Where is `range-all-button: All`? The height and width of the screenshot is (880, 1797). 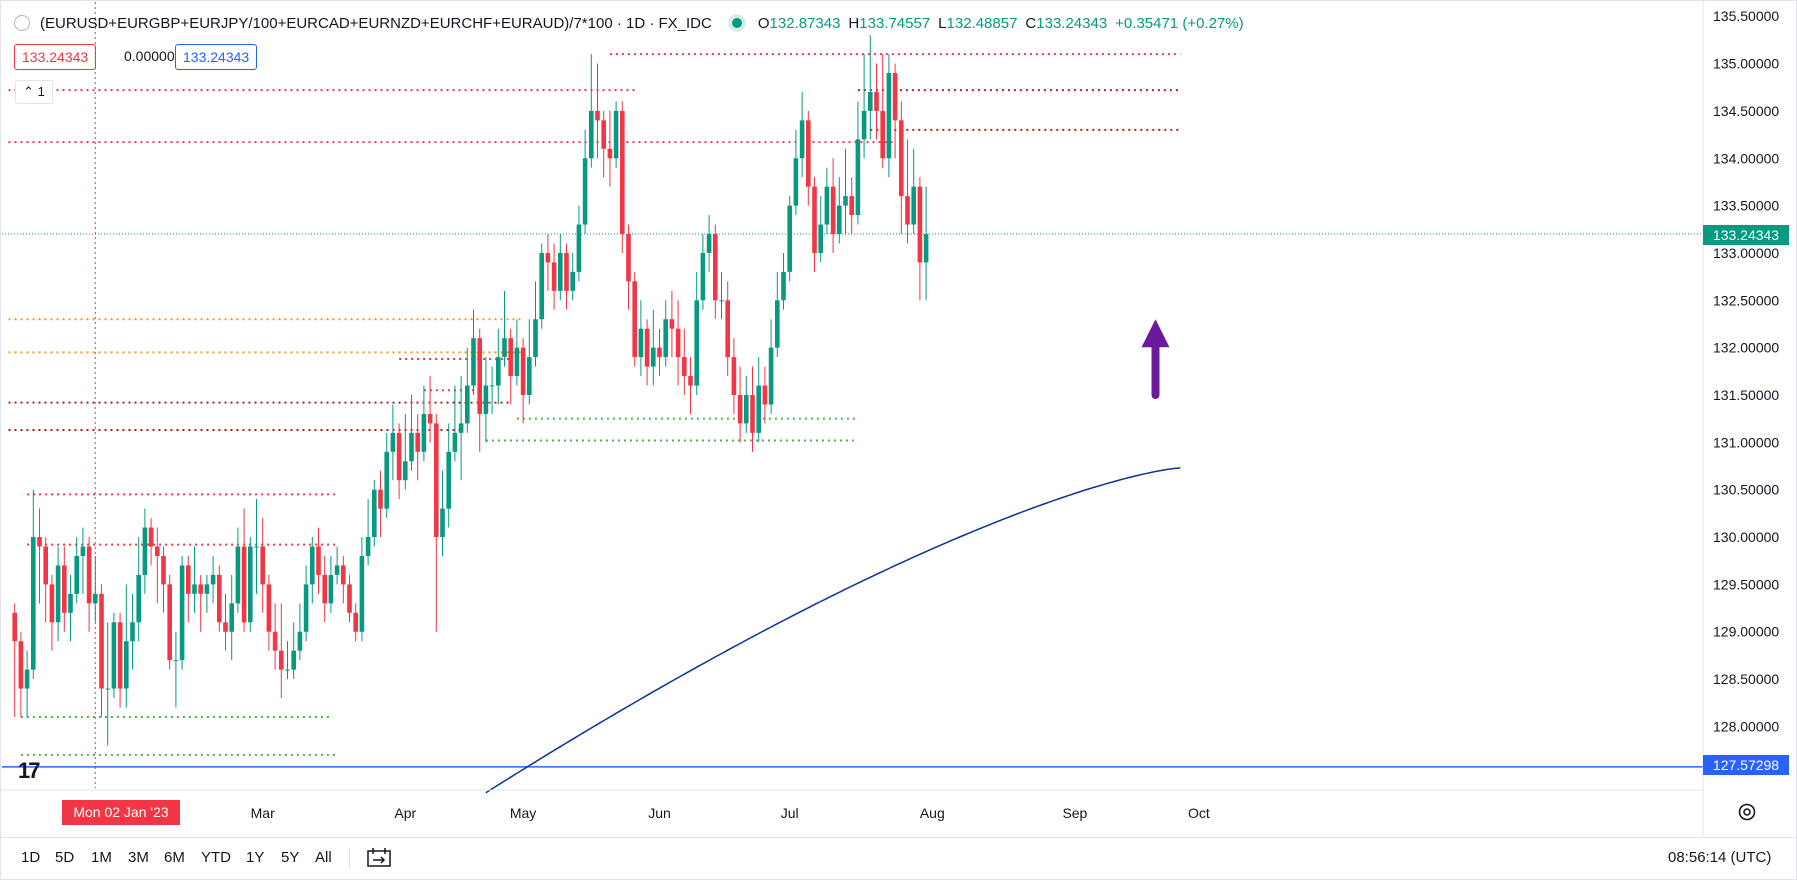 range-all-button: All is located at coordinates (323, 857).